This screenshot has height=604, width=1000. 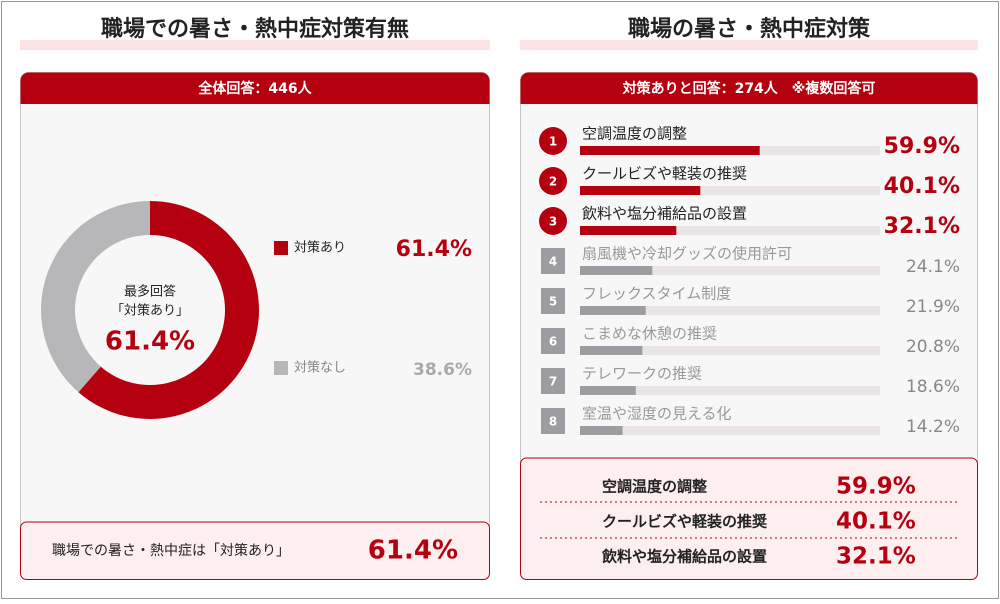 What do you see at coordinates (922, 146) in the screenshot?
I see `value-label: 59.9%` at bounding box center [922, 146].